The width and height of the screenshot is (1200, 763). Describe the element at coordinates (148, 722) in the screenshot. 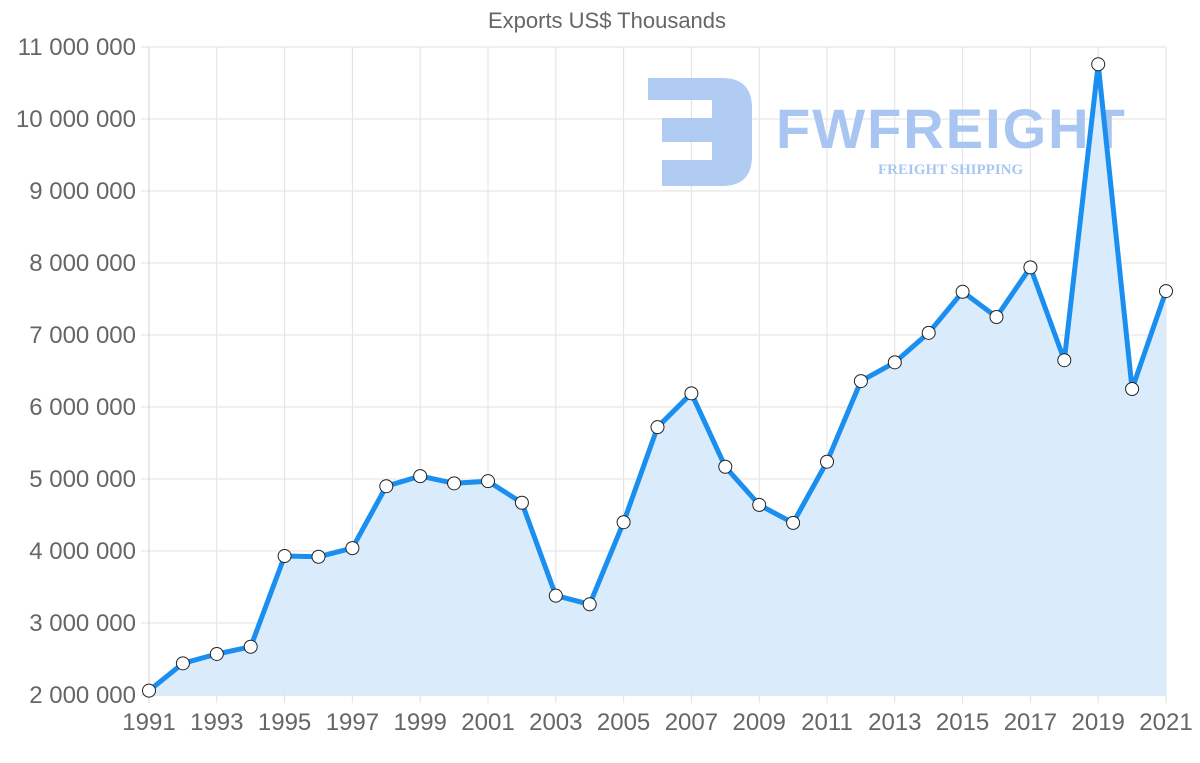

I see `x-tick-label: 1991` at that location.